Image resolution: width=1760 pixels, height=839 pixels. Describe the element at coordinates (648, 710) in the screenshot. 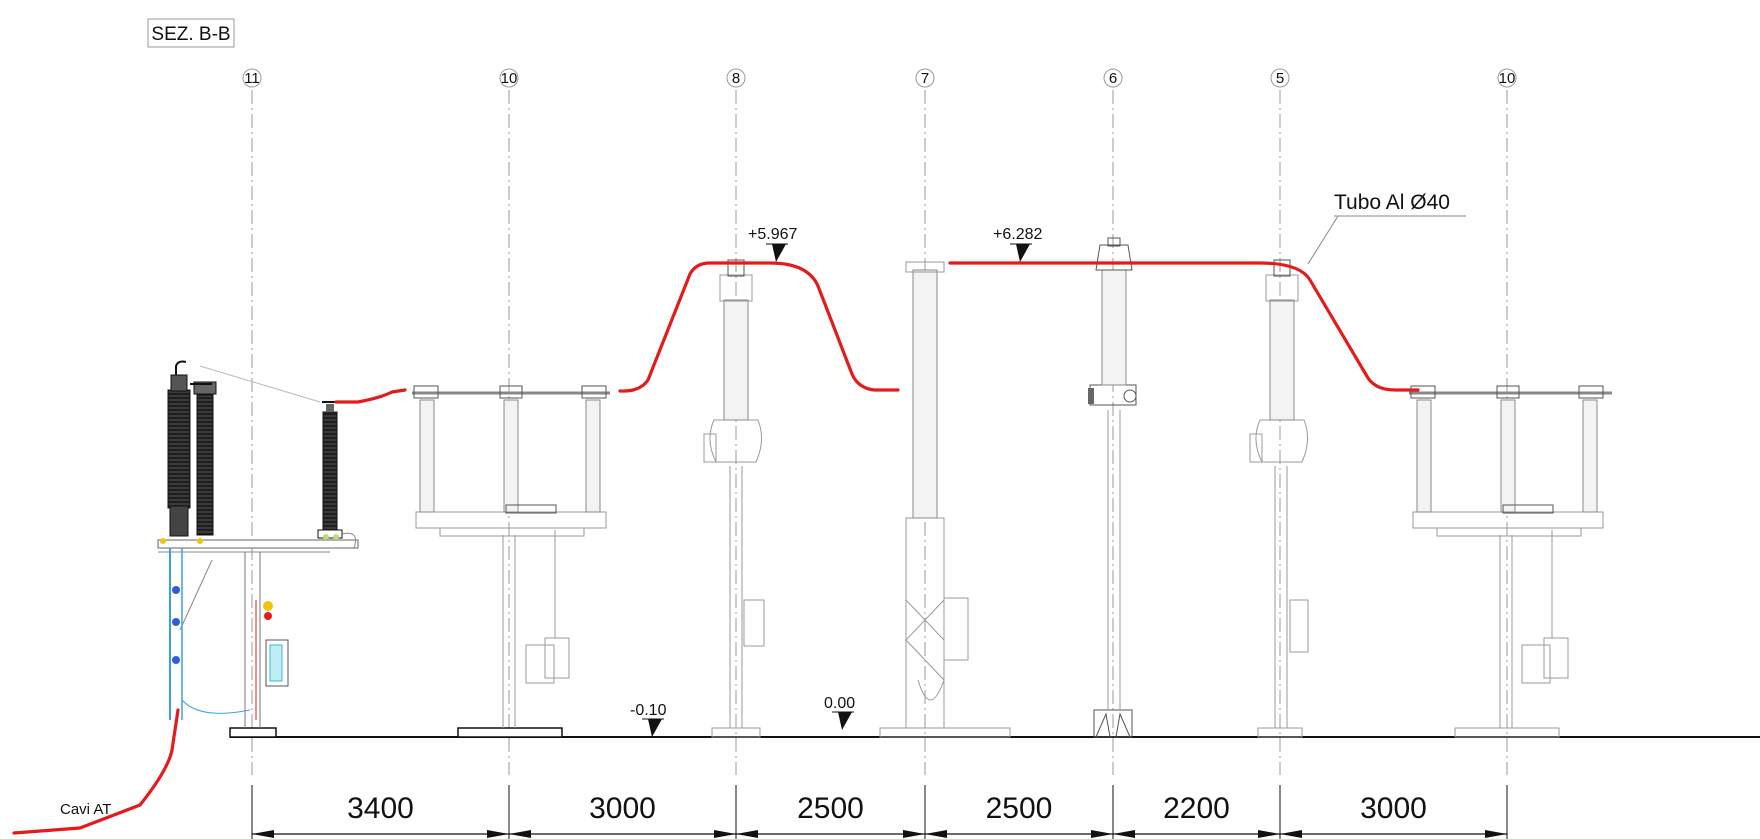

I see `svg-text: -0.10` at that location.